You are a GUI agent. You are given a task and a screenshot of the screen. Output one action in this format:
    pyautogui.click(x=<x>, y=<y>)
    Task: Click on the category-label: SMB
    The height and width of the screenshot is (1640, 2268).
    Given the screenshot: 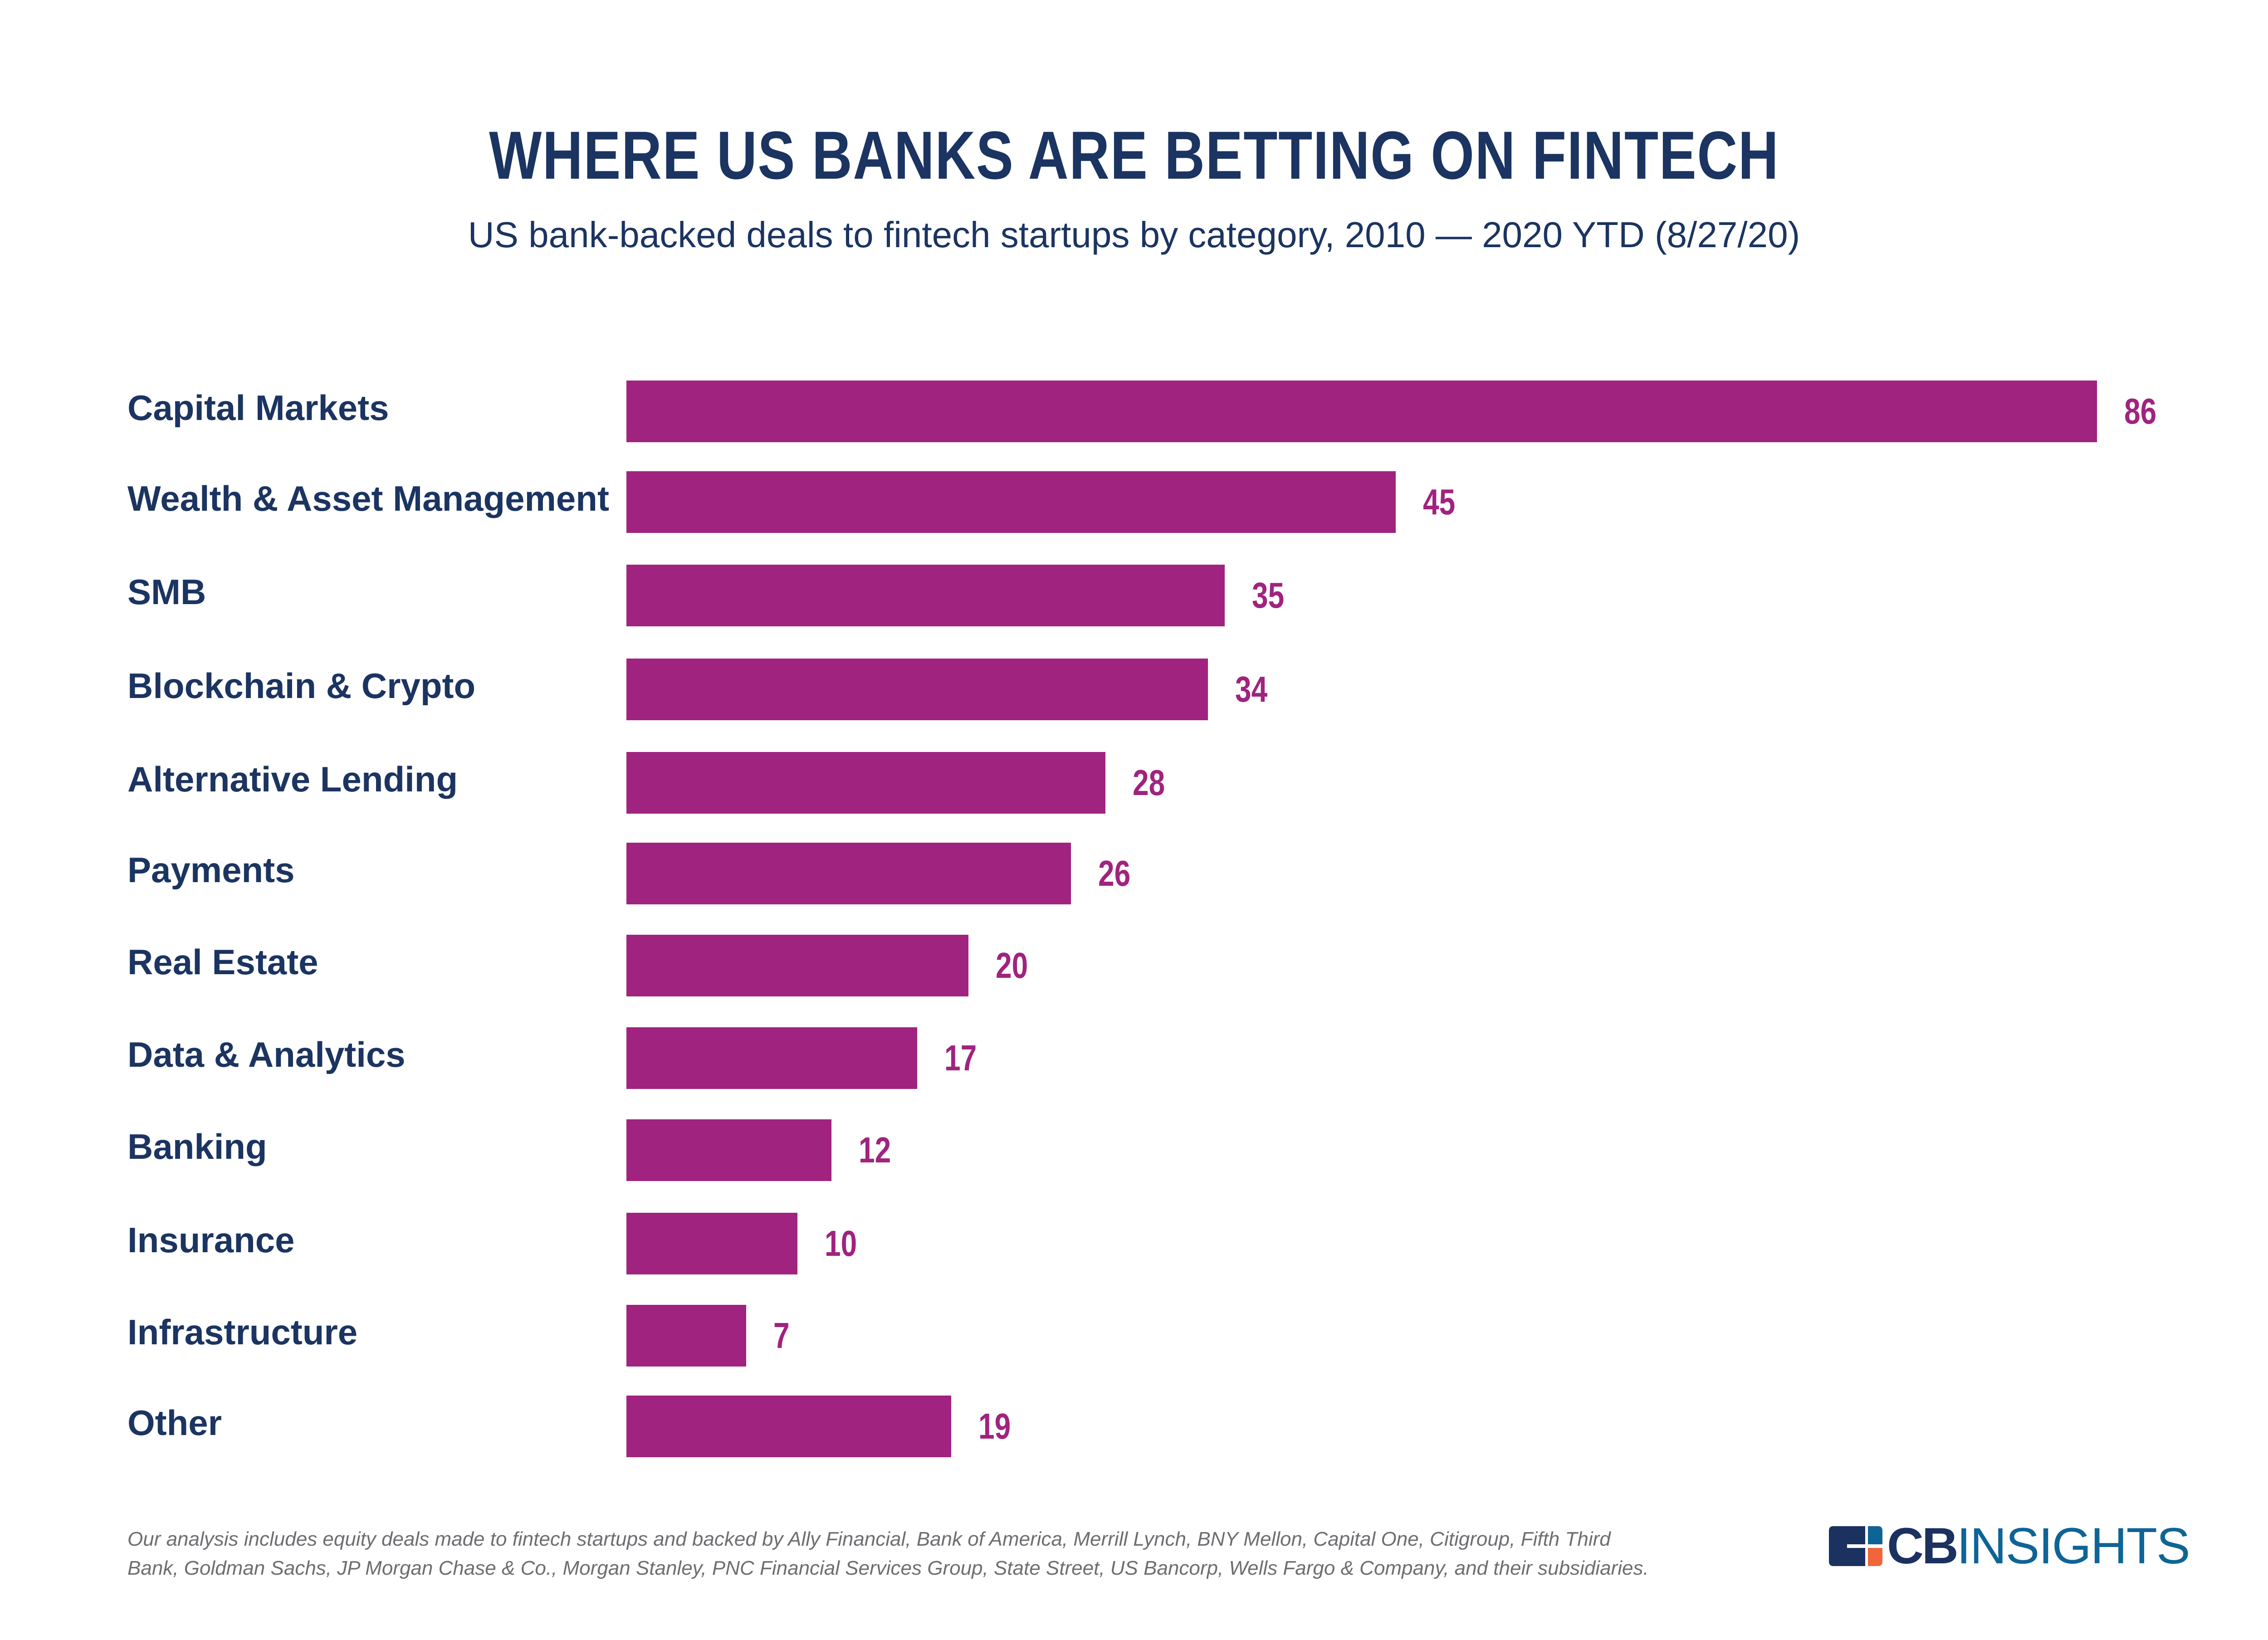 What is the action you would take?
    pyautogui.click(x=167, y=592)
    